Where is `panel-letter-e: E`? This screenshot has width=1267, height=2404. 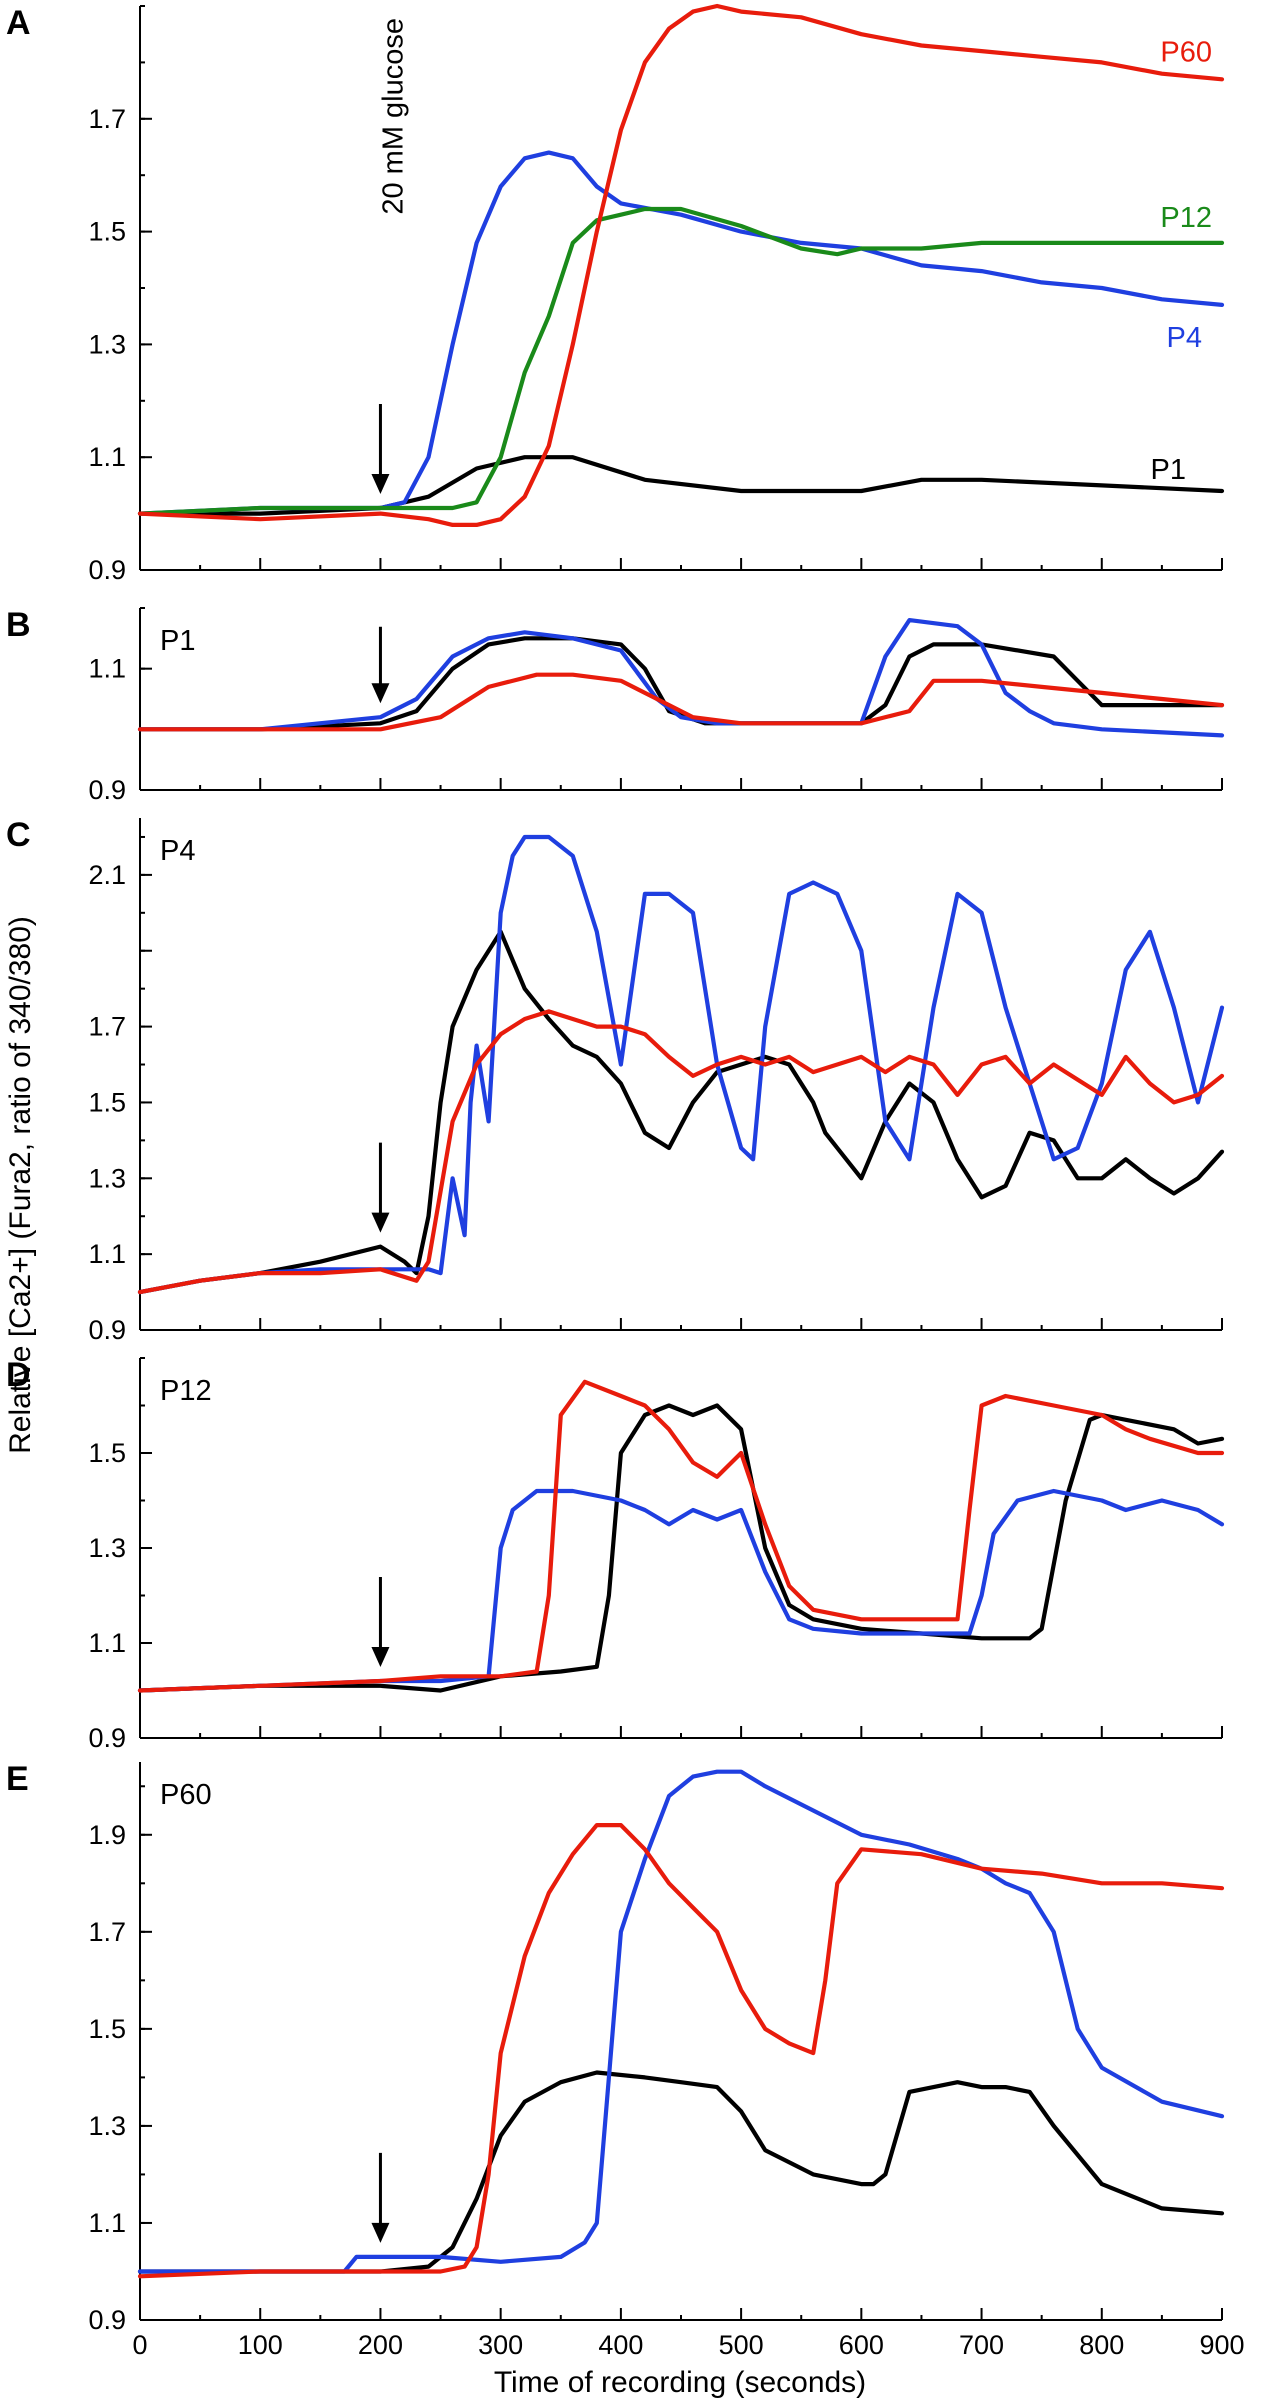 panel-letter-e: E is located at coordinates (17, 1779).